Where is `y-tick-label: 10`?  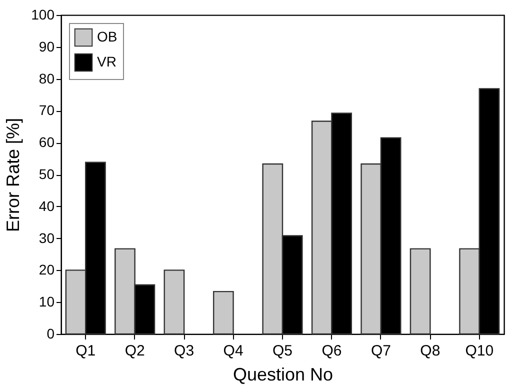 y-tick-label: 10 is located at coordinates (46, 302).